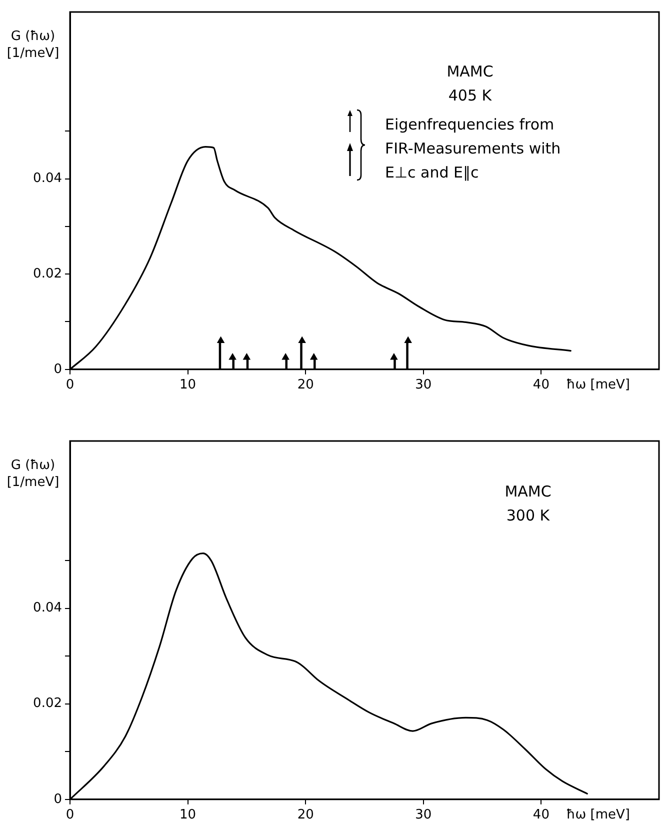 This screenshot has width=665, height=830. Describe the element at coordinates (473, 148) in the screenshot. I see `annotation: Eigenfrequencies from FIR-Measurements with E⊥c and E∥c` at that location.